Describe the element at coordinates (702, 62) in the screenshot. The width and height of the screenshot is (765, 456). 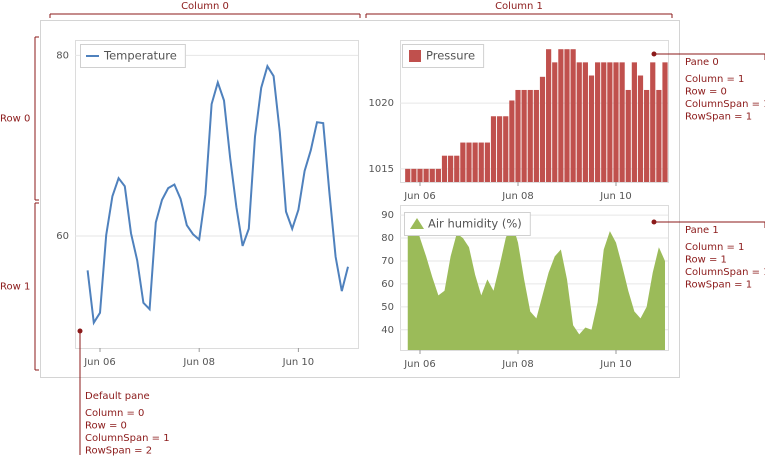
I see `callout-title: Pane 0` at that location.